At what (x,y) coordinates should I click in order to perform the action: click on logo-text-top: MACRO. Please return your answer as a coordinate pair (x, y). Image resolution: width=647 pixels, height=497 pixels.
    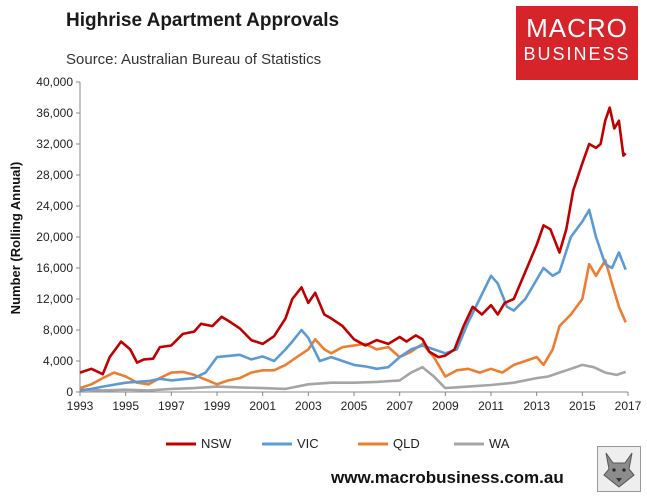
    Looking at the image, I should click on (577, 28).